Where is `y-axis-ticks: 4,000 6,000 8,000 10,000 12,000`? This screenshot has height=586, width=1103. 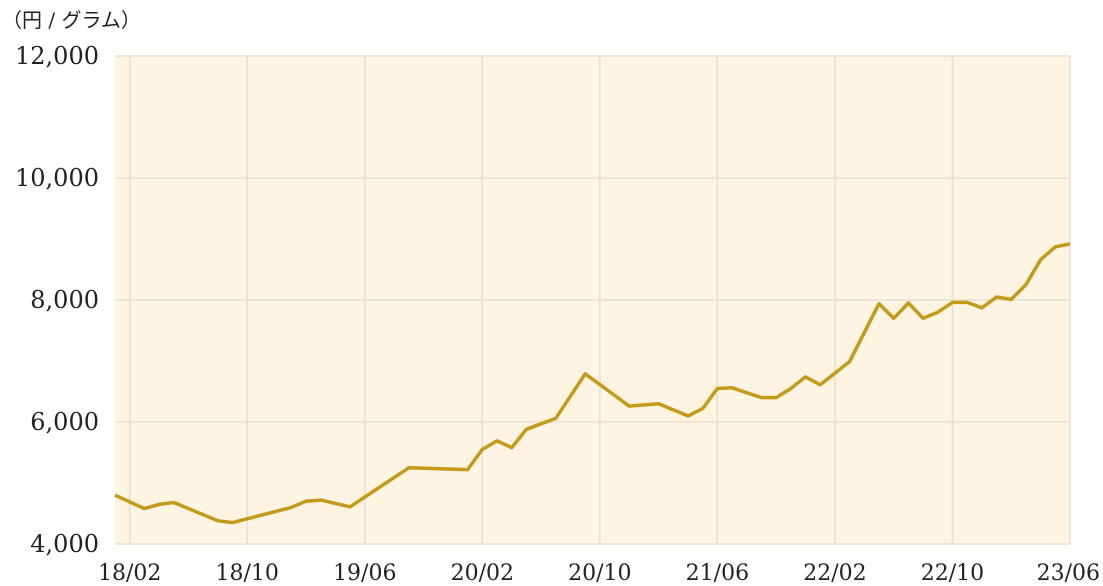 y-axis-ticks: 4,000 6,000 8,000 10,000 12,000 is located at coordinates (57, 300).